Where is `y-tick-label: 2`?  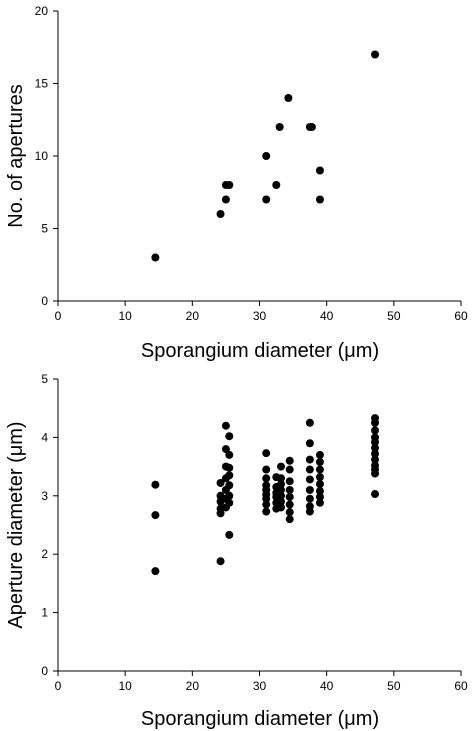 y-tick-label: 2 is located at coordinates (44, 554).